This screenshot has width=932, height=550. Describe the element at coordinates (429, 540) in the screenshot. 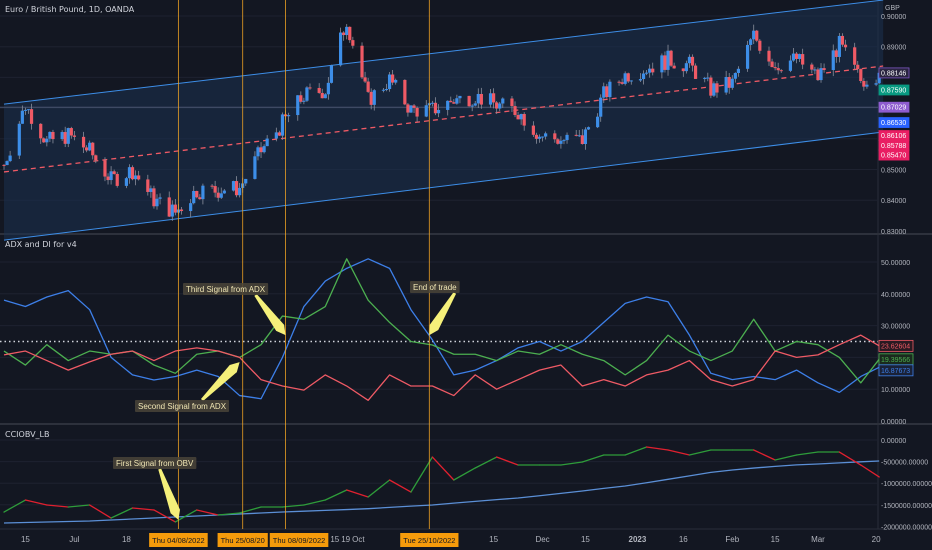

I see `highlighted-date-tag: Tue 25/10/2022` at that location.